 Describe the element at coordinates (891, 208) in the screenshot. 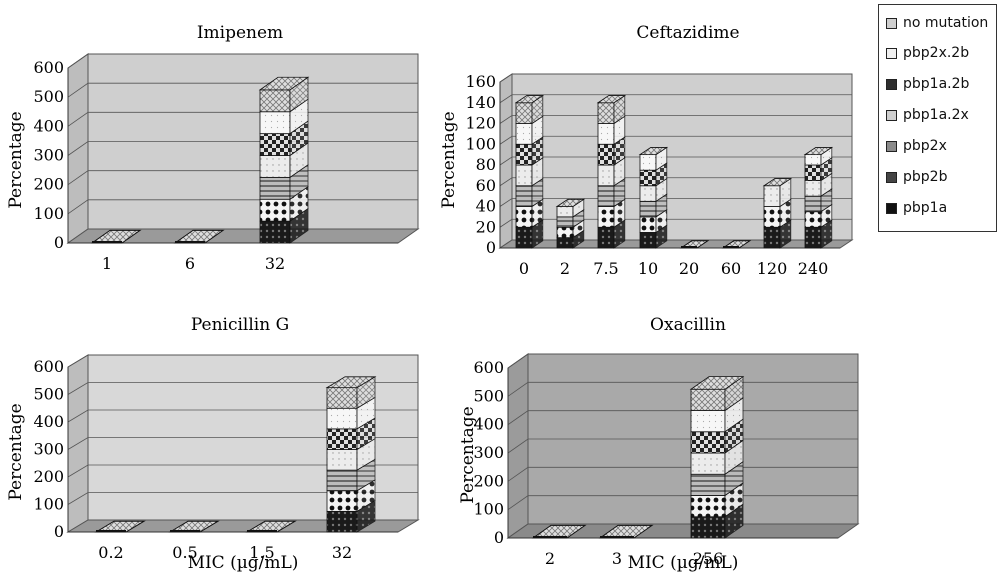

I see `legend-swatch-pbp1a` at that location.